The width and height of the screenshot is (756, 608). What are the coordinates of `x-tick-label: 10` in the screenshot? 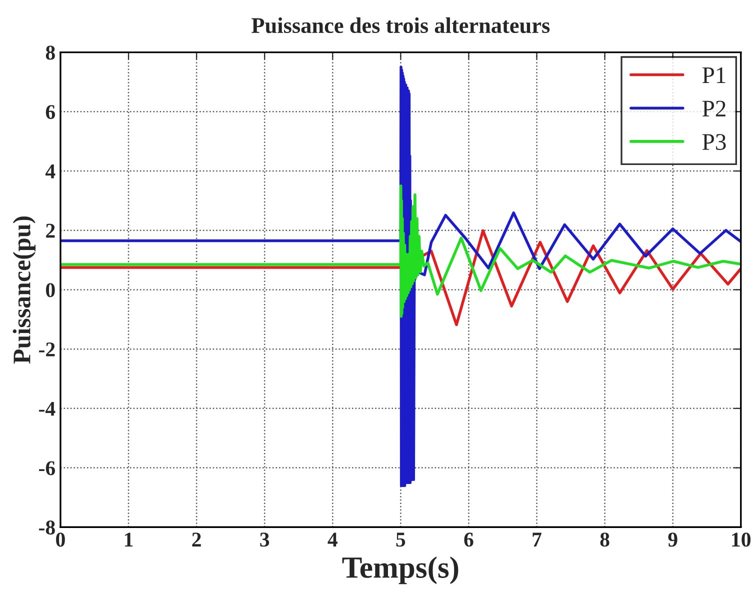 It's located at (741, 539).